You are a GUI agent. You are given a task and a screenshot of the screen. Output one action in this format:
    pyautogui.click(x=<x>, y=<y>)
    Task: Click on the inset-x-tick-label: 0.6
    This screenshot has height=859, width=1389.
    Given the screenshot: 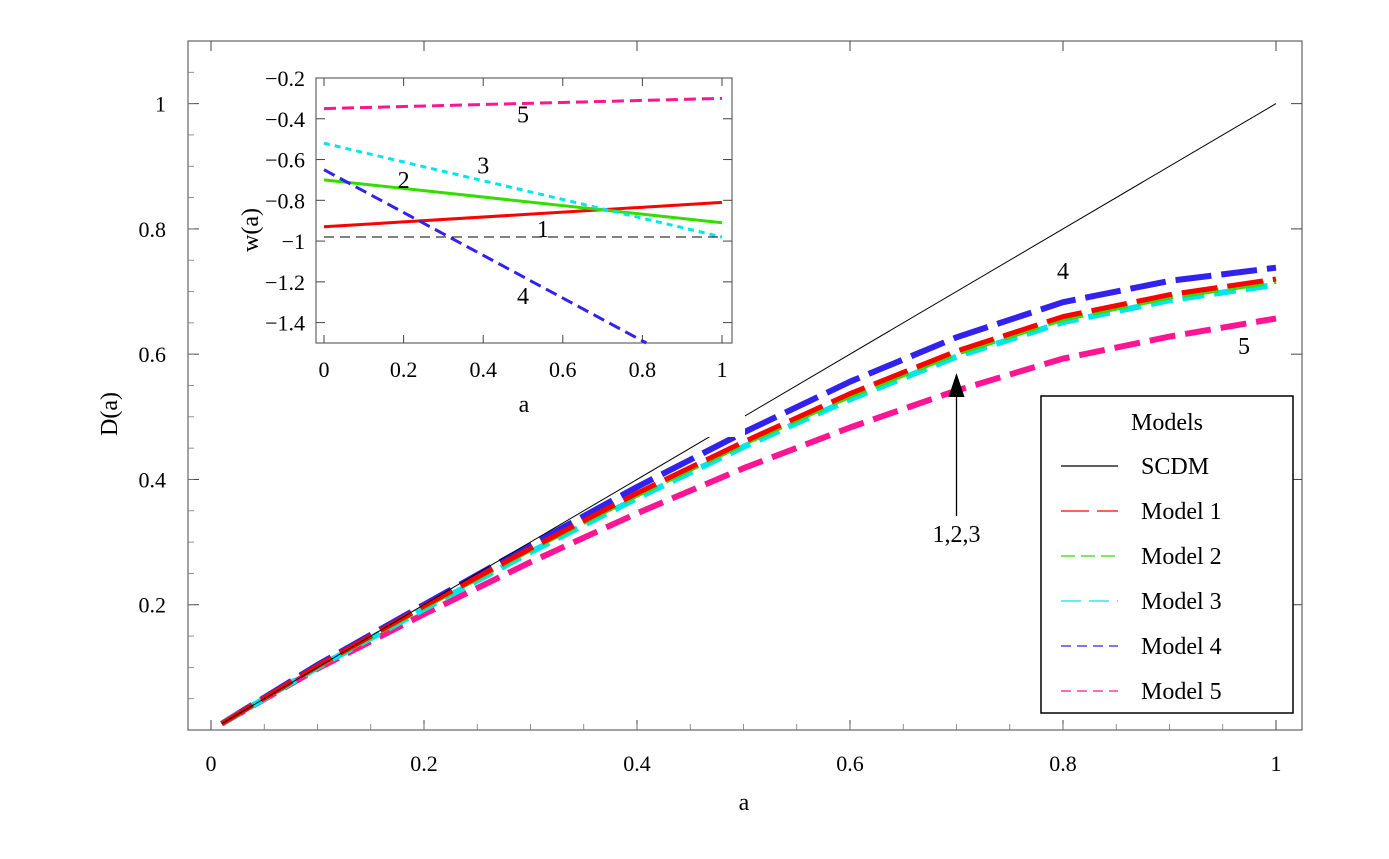 What is the action you would take?
    pyautogui.click(x=563, y=369)
    